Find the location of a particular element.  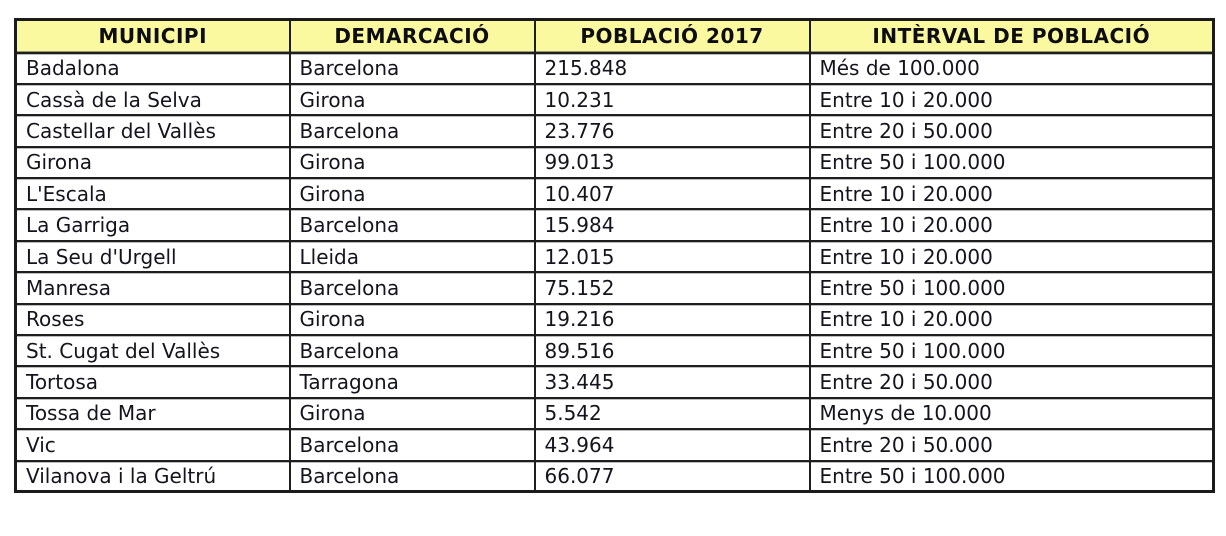

cell-municipi: Vilanova i la Geltrú is located at coordinates (152, 476).